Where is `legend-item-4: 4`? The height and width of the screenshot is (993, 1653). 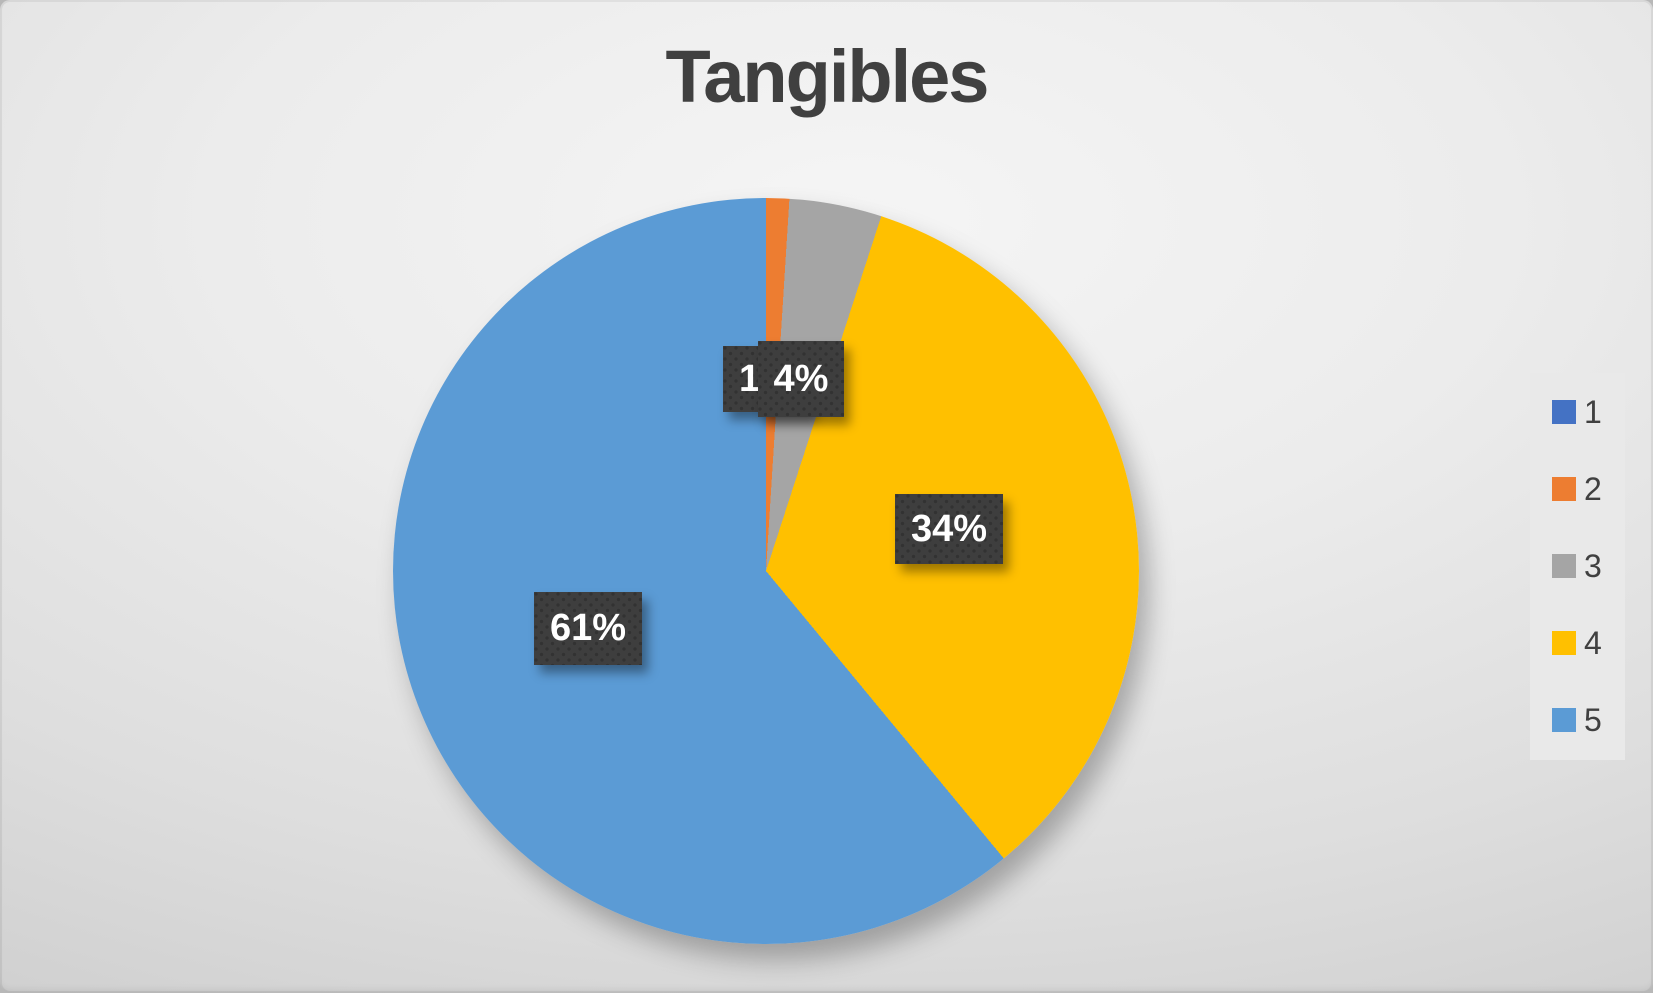 legend-item-4: 4 is located at coordinates (1588, 643).